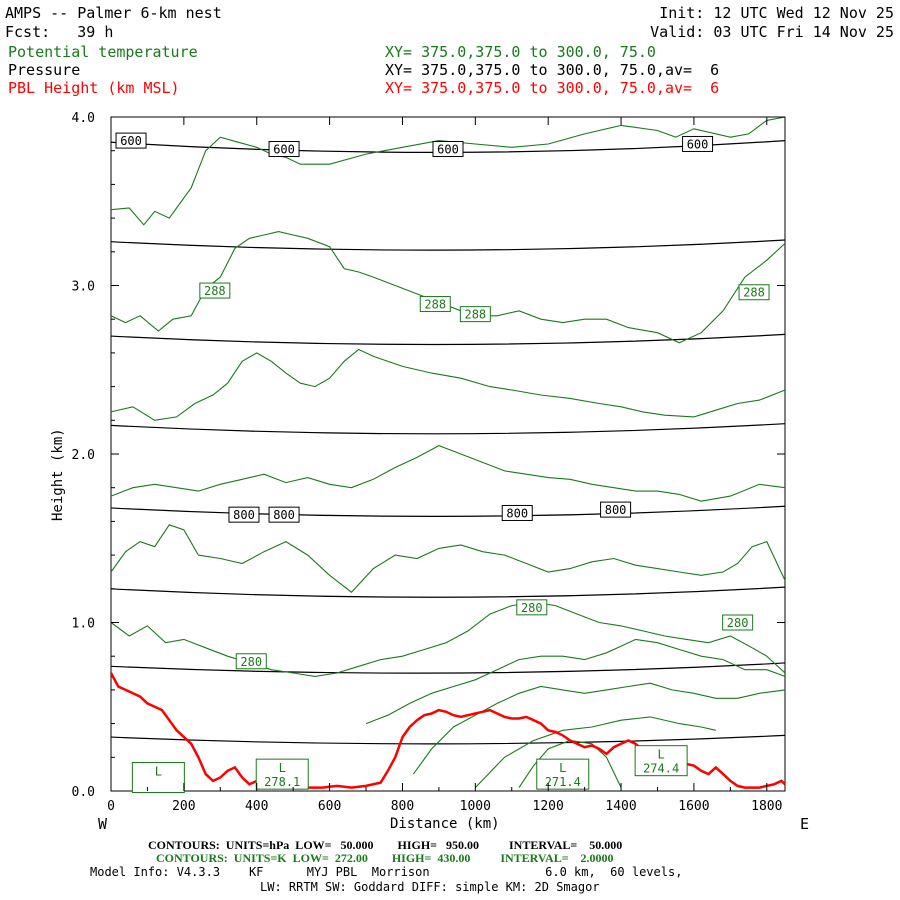 This screenshot has width=900, height=900. Describe the element at coordinates (693, 806) in the screenshot. I see `x-tick-label: 1600` at that location.